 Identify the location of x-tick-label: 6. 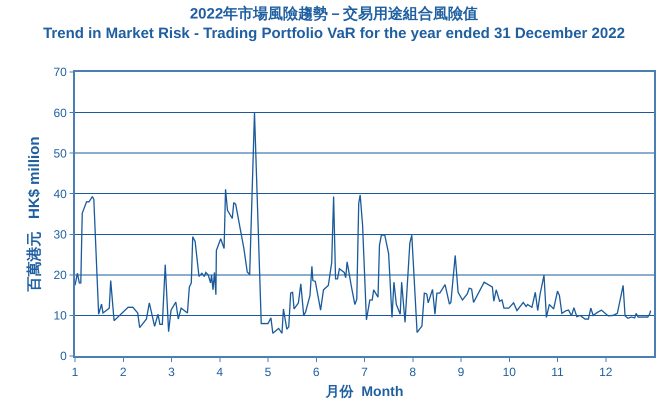
(316, 372).